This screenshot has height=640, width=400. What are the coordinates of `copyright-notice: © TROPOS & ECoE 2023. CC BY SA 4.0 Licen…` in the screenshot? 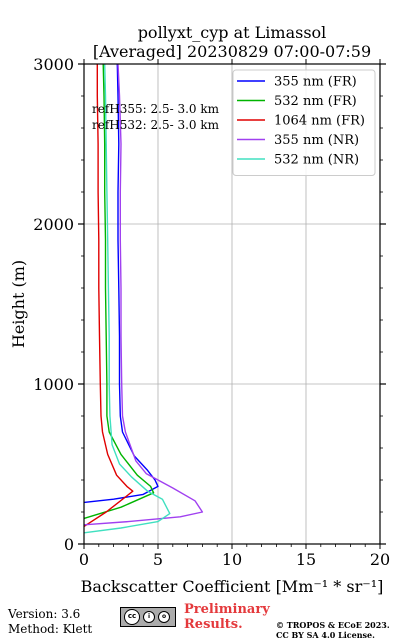 It's located at (333, 630).